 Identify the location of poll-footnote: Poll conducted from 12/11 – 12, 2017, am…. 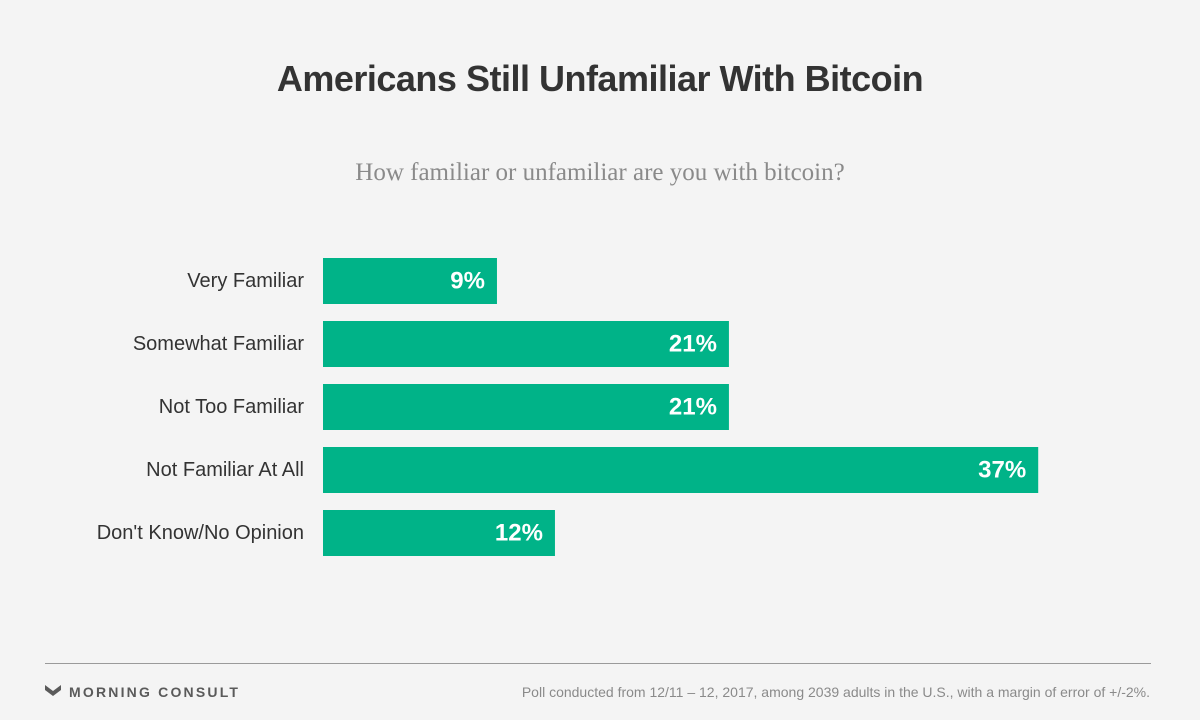
(835, 692).